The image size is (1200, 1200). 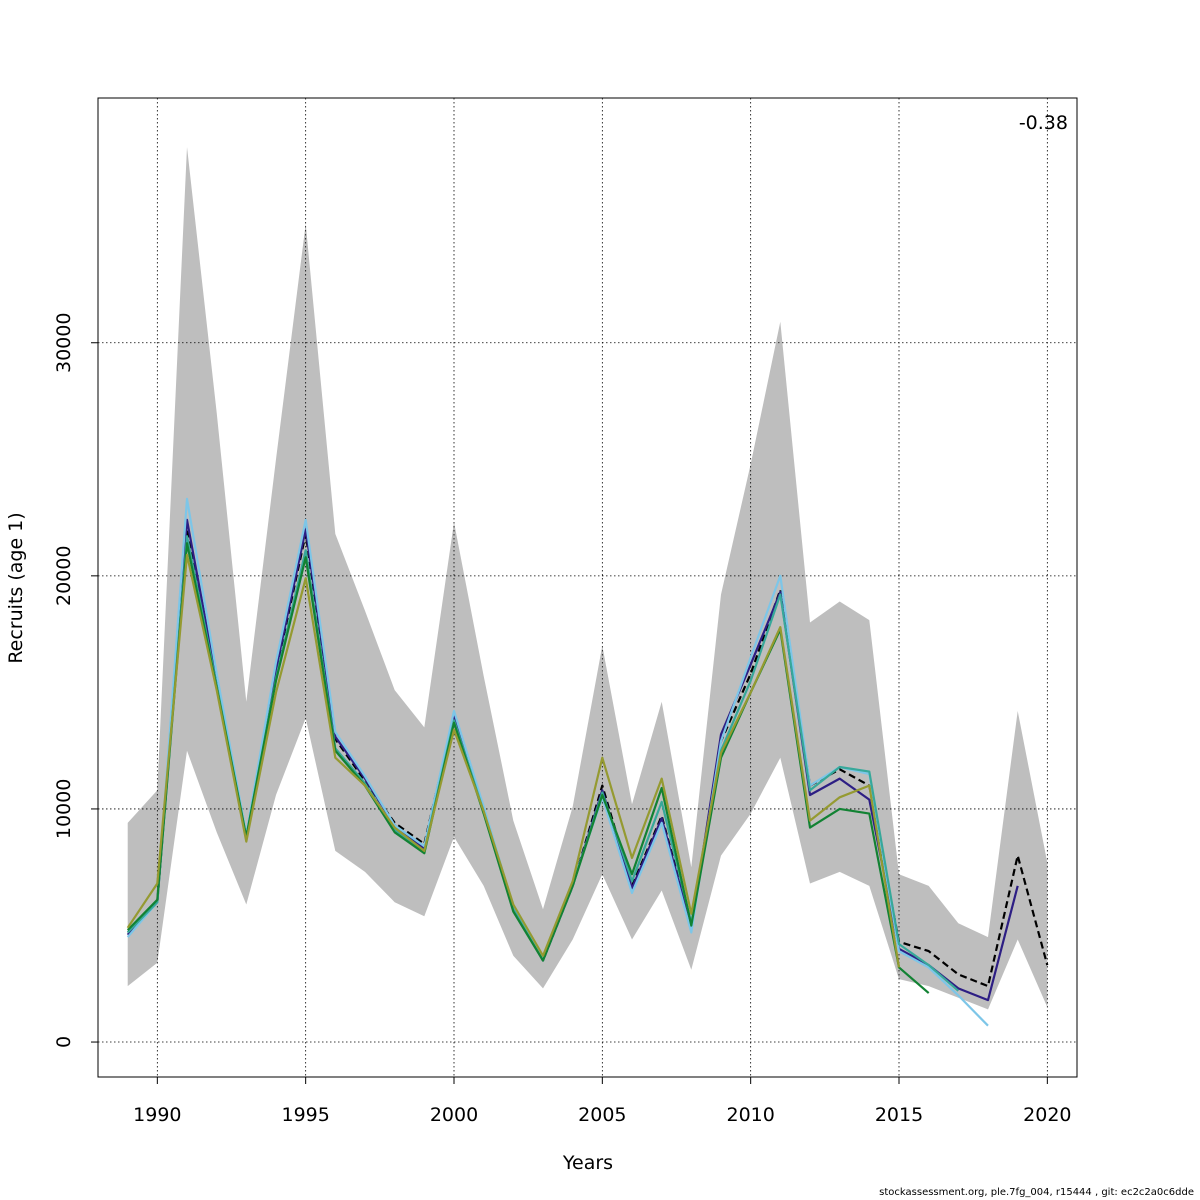 I want to click on x-tick-label-2020: 2020, so click(x=1047, y=1115).